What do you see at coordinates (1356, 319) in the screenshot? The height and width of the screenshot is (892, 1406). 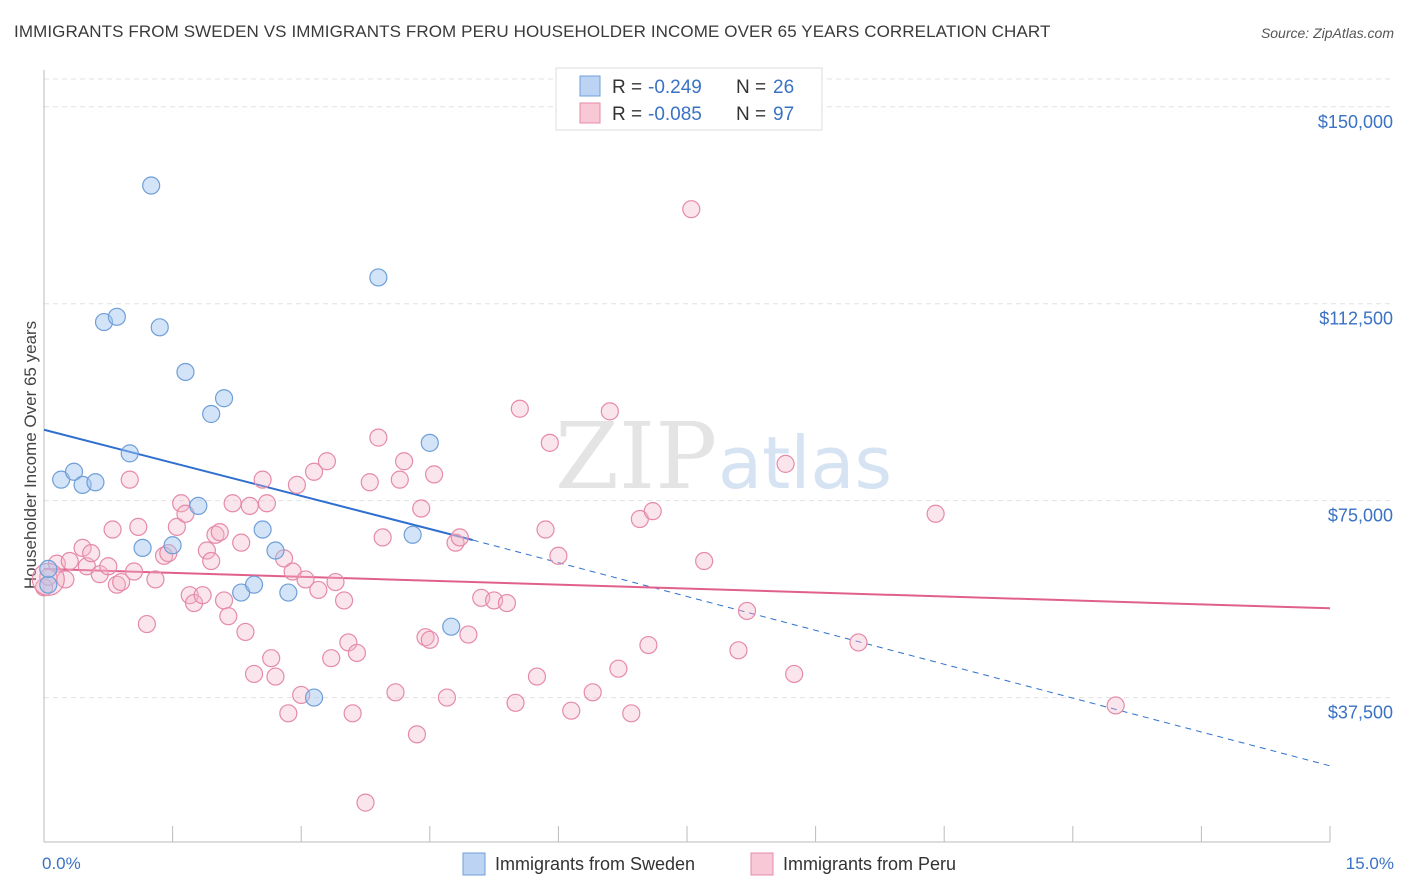 I see `y-tick-label: $112,500` at bounding box center [1356, 319].